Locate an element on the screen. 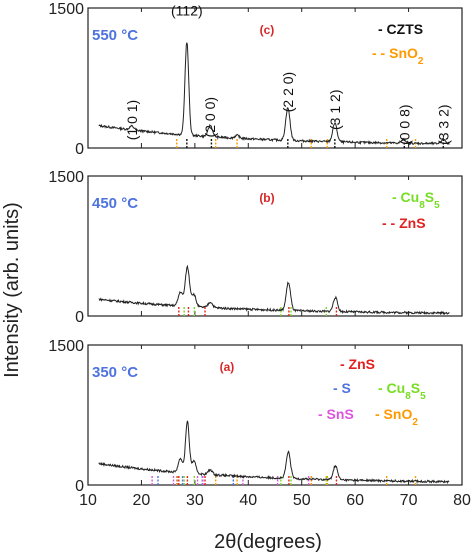 This screenshot has width=474, height=557. x-tick-label: 80 is located at coordinates (462, 500).